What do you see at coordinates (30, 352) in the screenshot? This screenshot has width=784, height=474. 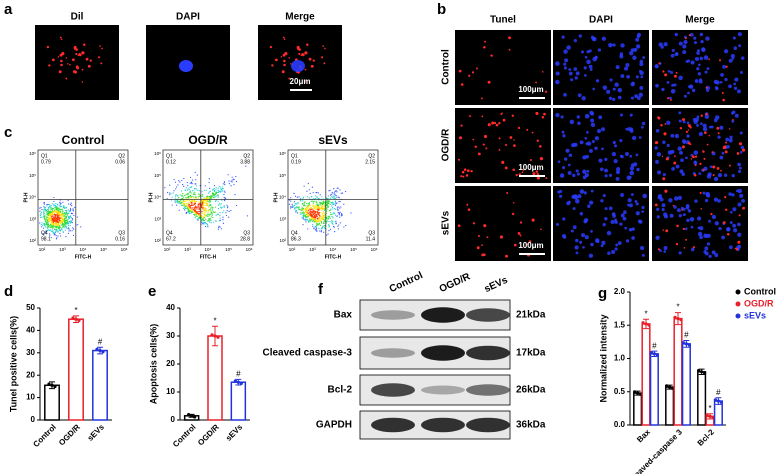 I see `y-tick-label: 30` at bounding box center [30, 352].